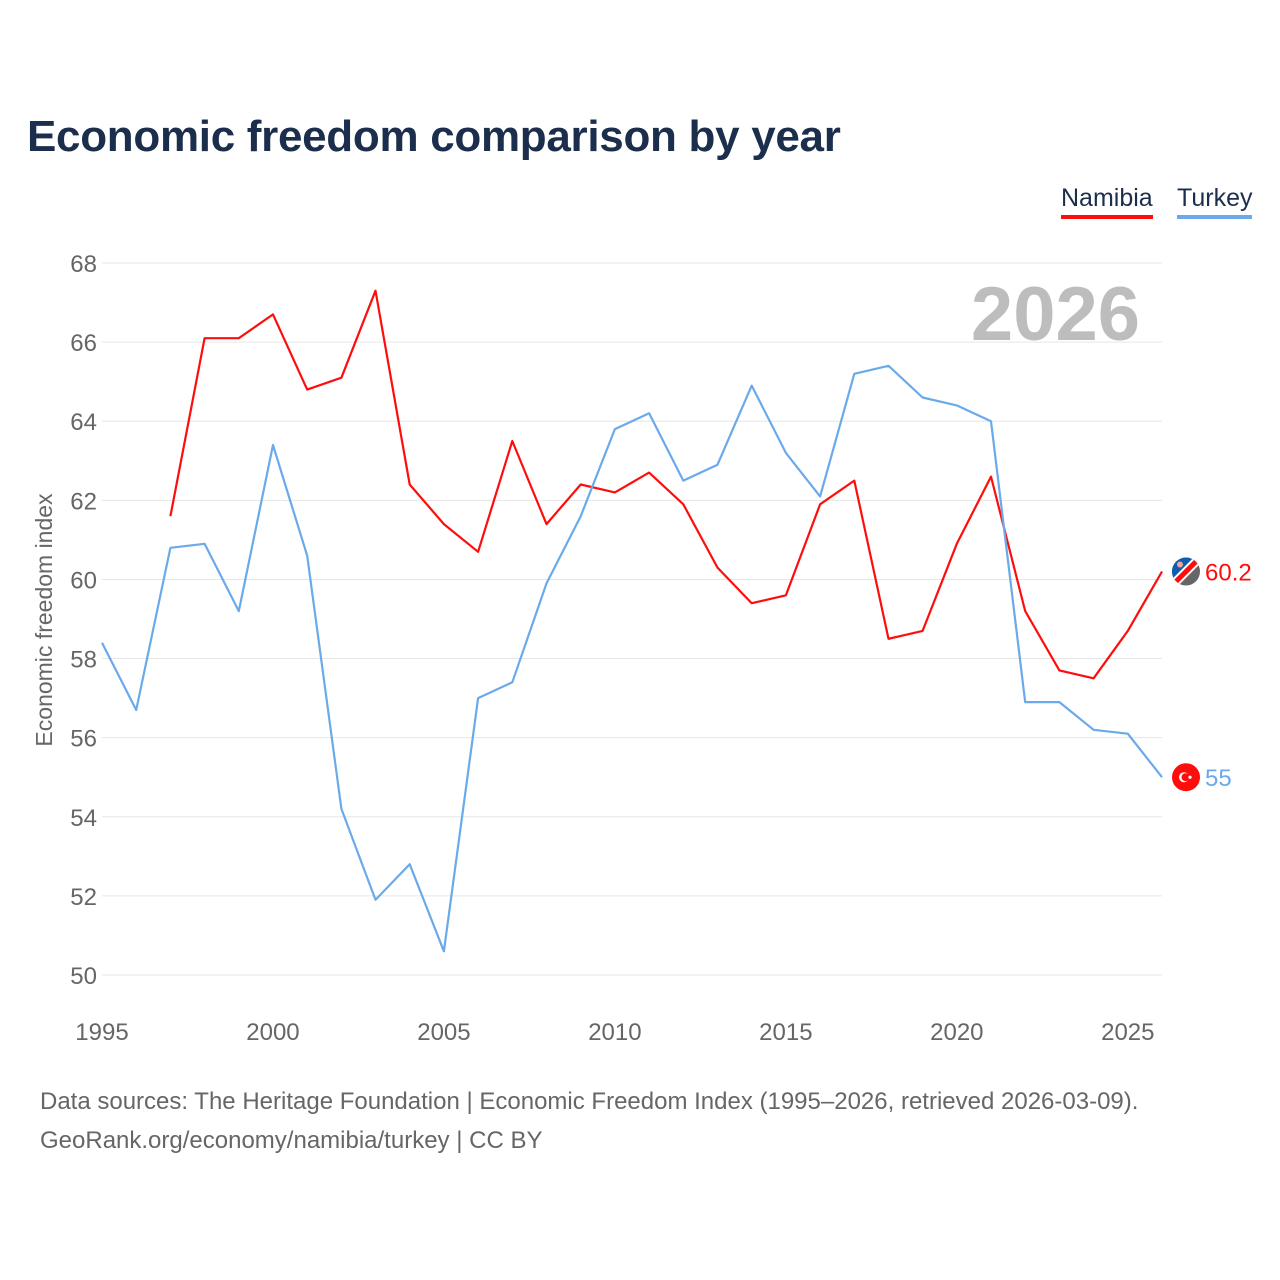 This screenshot has height=1280, width=1280. Describe the element at coordinates (614, 1032) in the screenshot. I see `x-tick-label: 2010` at that location.